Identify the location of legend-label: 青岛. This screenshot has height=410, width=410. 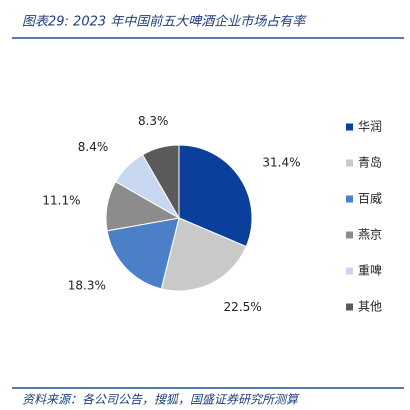
(370, 162).